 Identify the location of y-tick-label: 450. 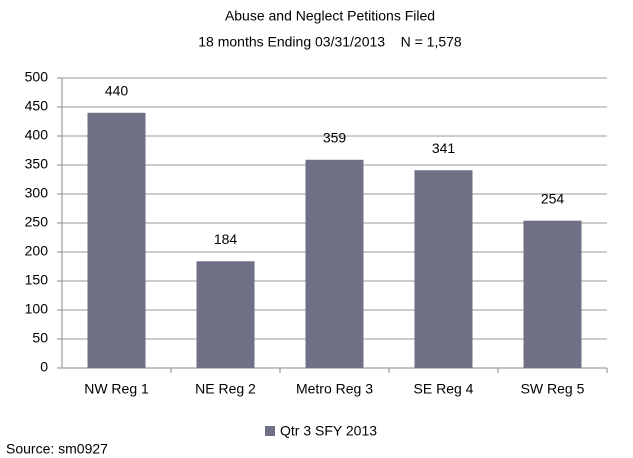
(37, 106).